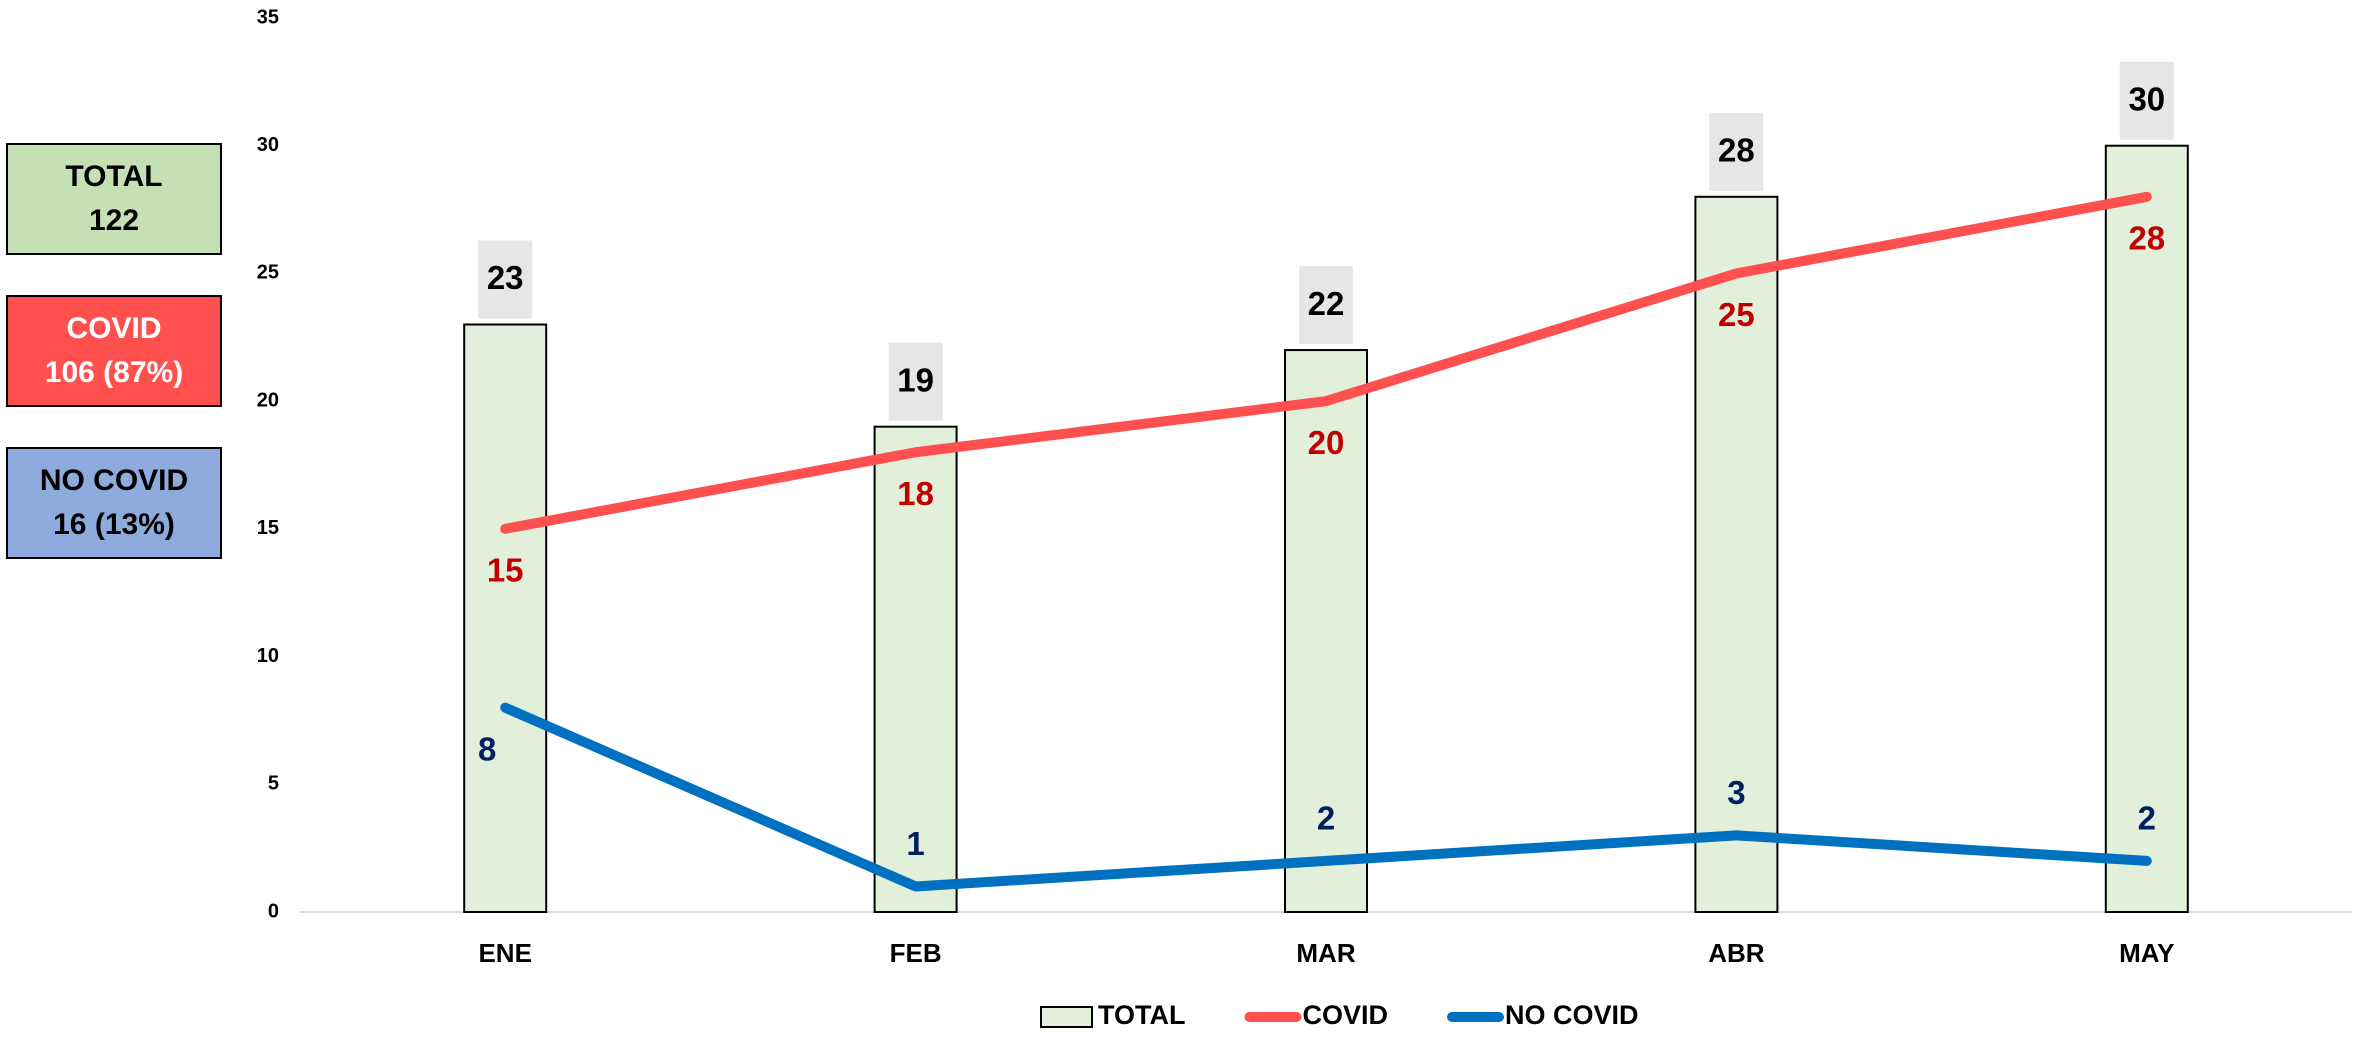 Image resolution: width=2356 pixels, height=1038 pixels. What do you see at coordinates (2146, 953) in the screenshot?
I see `x-tick-label: MAY` at bounding box center [2146, 953].